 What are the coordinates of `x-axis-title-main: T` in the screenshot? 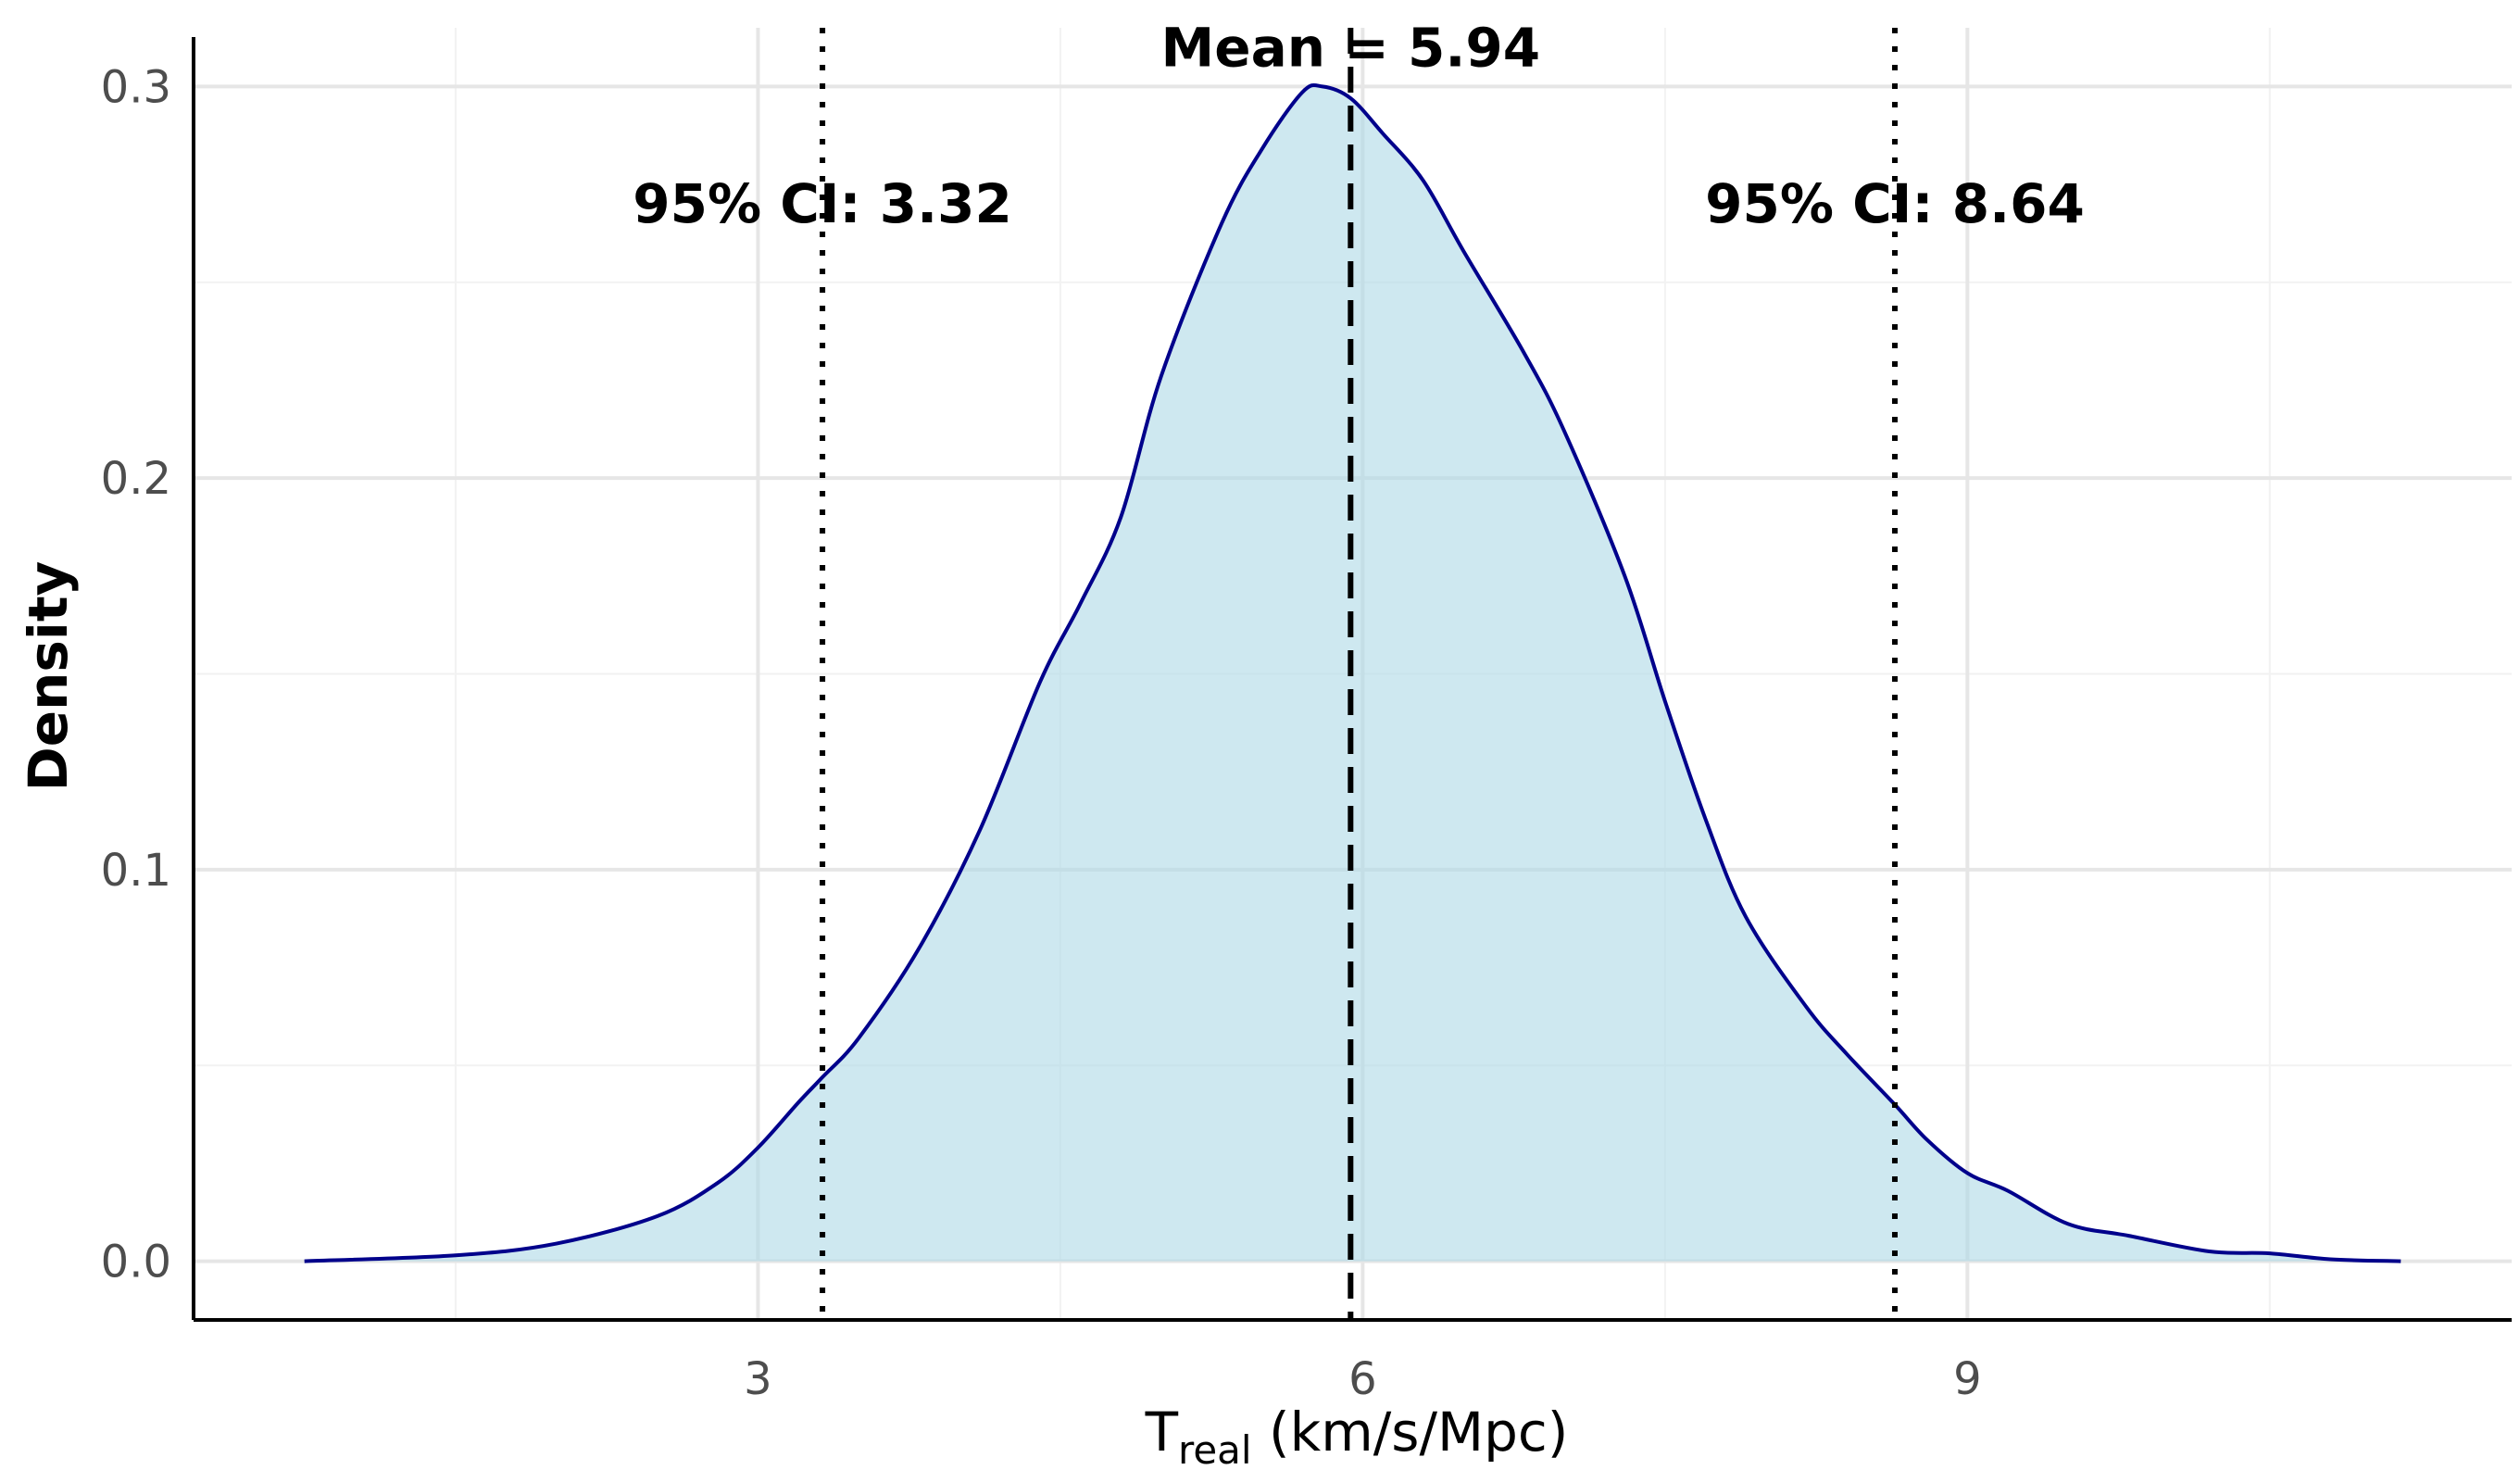 It's located at (1162, 1432).